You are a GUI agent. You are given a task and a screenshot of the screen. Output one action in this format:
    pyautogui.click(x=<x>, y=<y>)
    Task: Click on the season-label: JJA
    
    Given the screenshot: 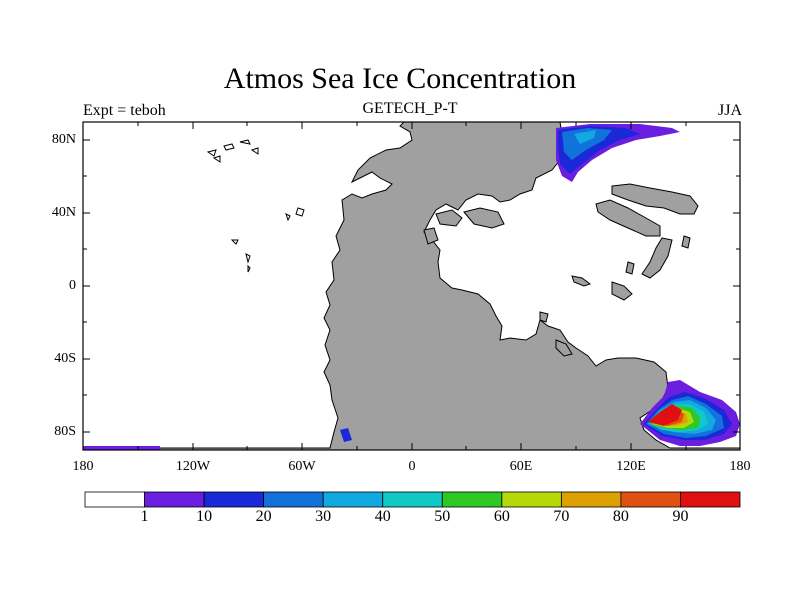 What is the action you would take?
    pyautogui.click(x=729, y=110)
    